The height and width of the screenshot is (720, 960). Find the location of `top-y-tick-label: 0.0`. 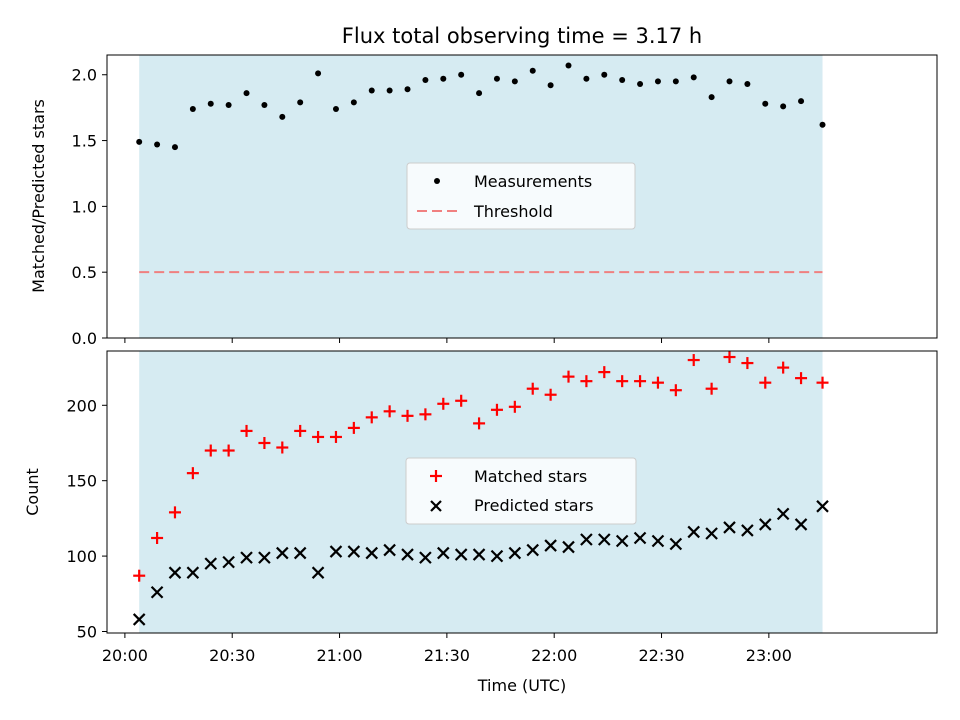

top-y-tick-label: 0.0 is located at coordinates (84, 338).